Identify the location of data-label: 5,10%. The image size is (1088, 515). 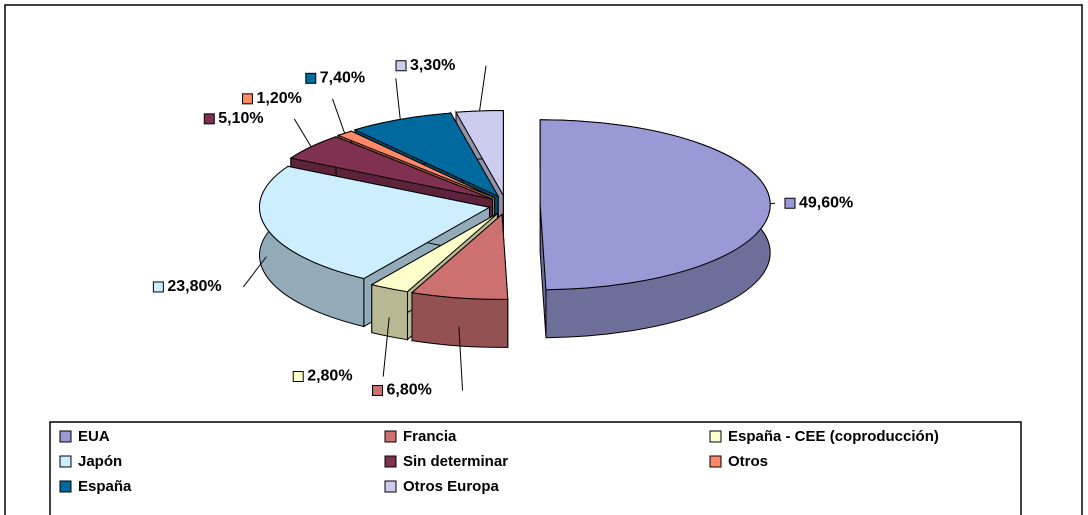
(240, 118).